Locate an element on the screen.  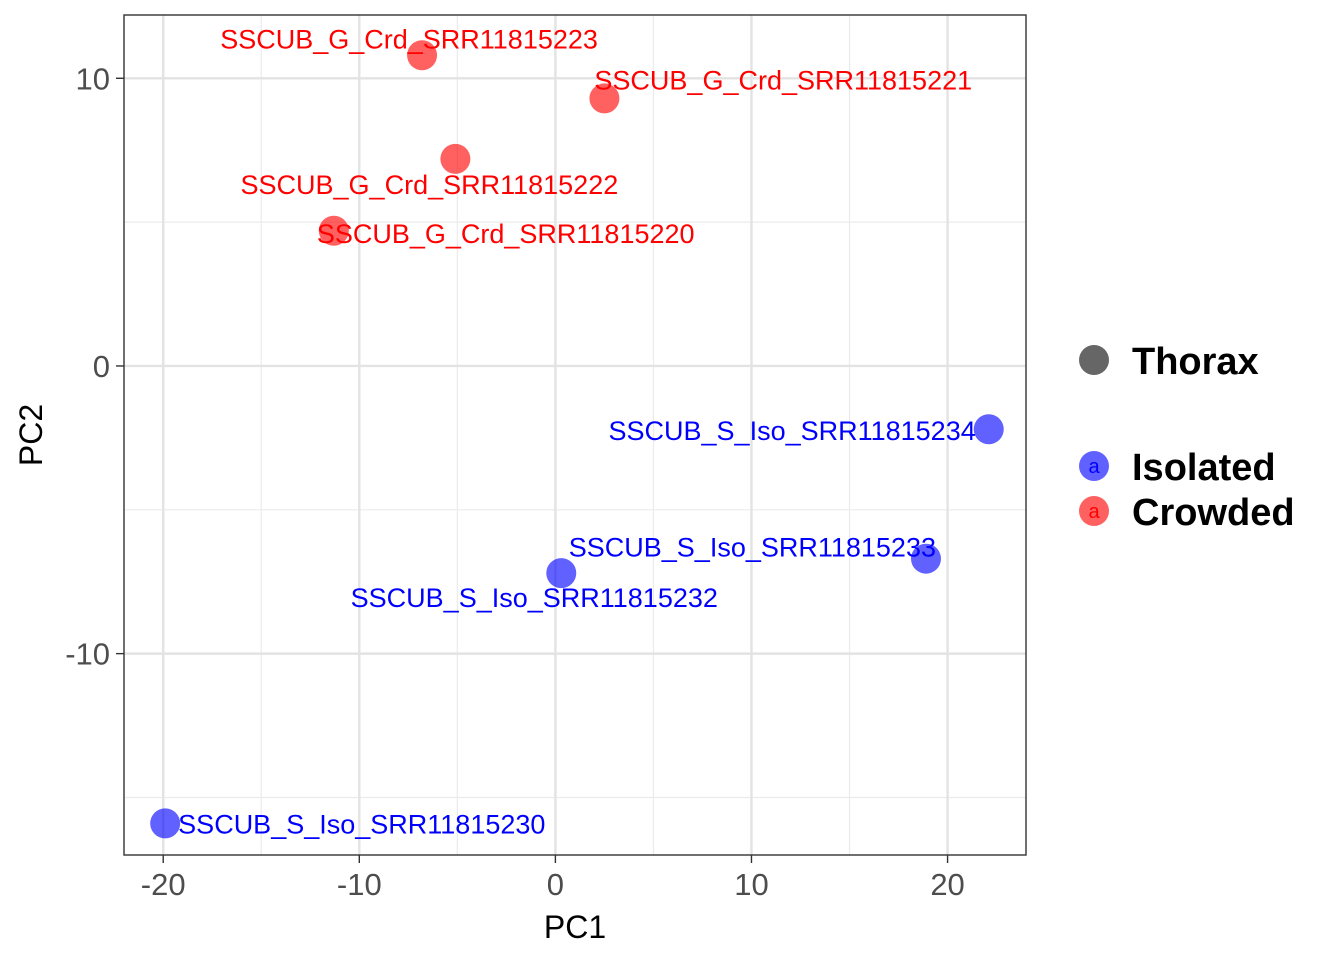
x-tick-label: 10 is located at coordinates (751, 884).